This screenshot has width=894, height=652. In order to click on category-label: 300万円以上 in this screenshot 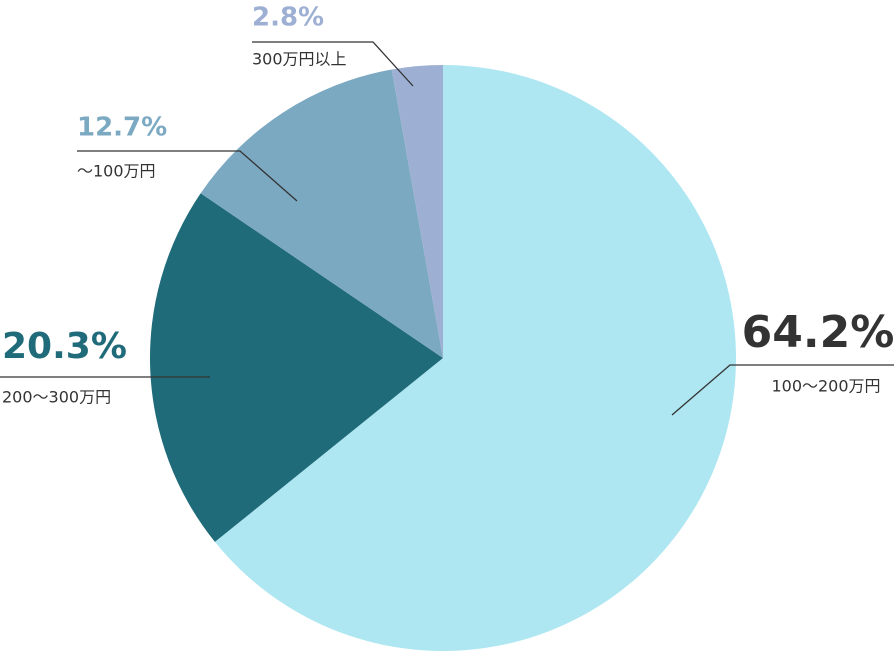, I will do `click(299, 59)`.